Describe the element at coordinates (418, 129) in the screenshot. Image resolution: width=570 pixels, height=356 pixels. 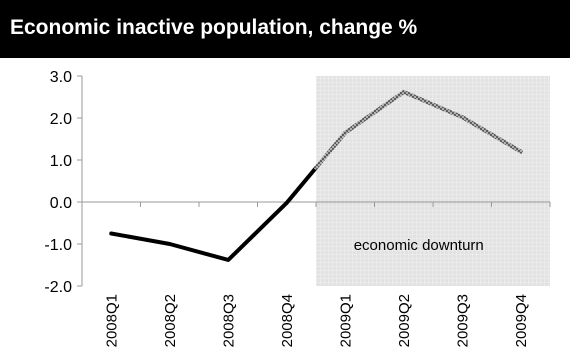
I see `series-line-downturn` at that location.